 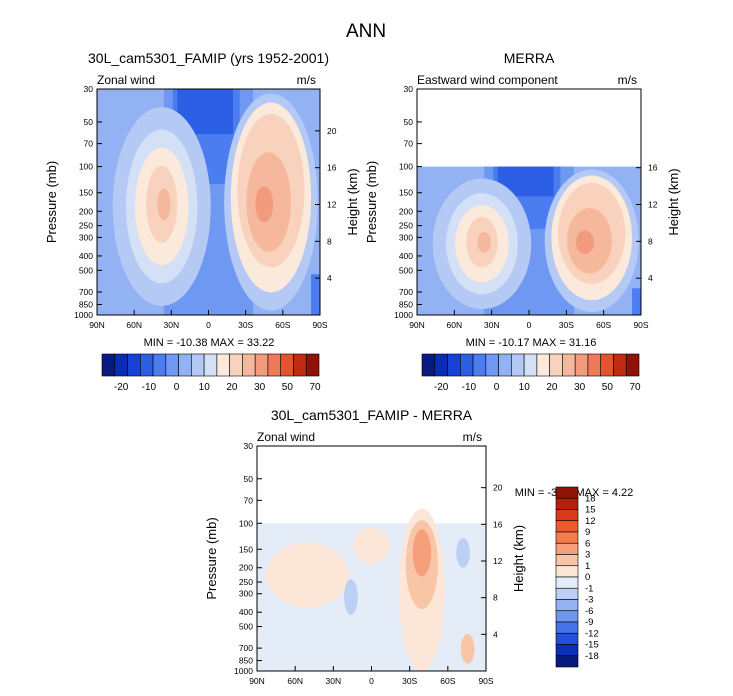 What do you see at coordinates (246, 568) in the screenshot?
I see `y-tick-label: 200` at bounding box center [246, 568].